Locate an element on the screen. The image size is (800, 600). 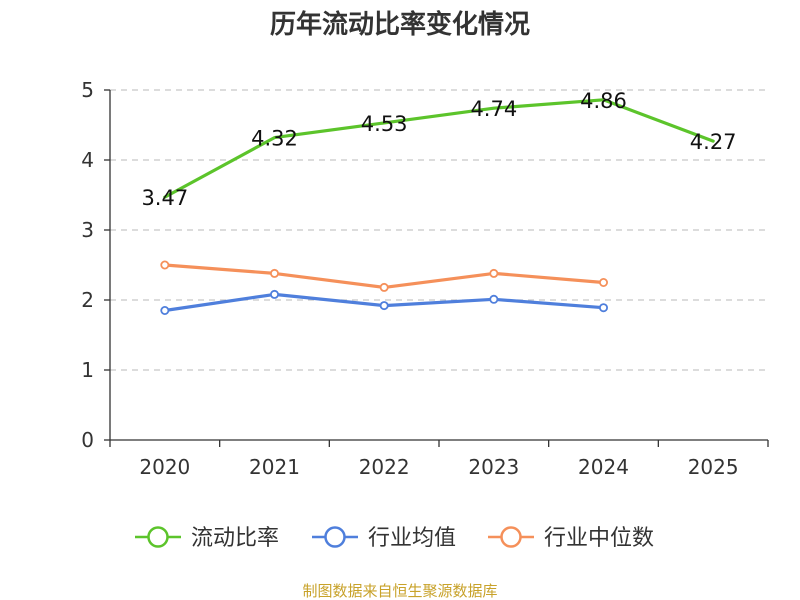
source-note: 制图数据来自恒生聚源数据库 is located at coordinates (399, 591).